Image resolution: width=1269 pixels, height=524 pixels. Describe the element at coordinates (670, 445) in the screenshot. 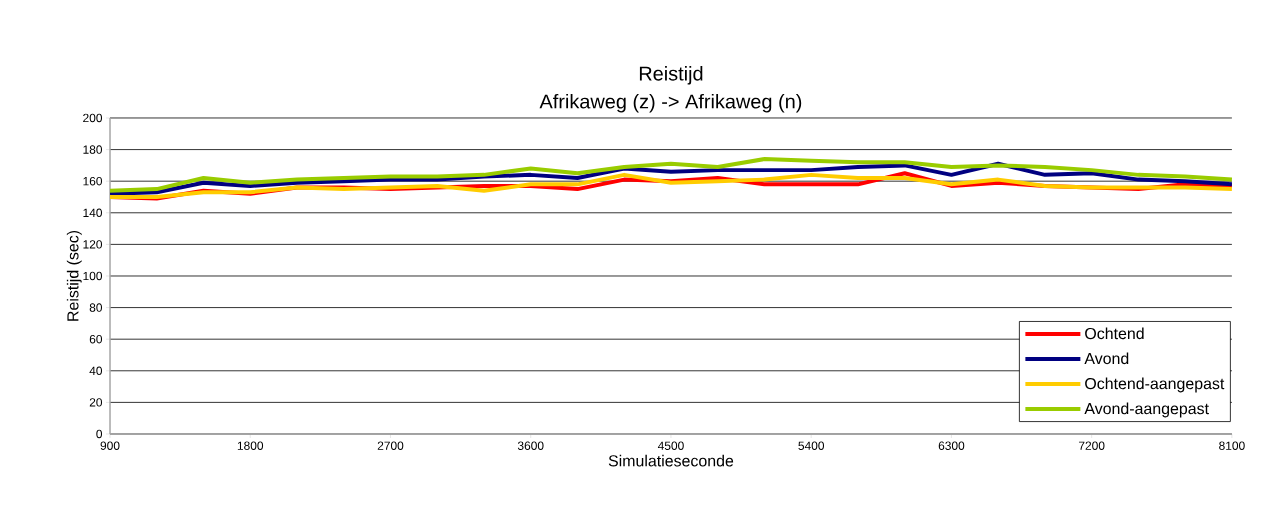

I see `x-tick-label: 4500` at that location.